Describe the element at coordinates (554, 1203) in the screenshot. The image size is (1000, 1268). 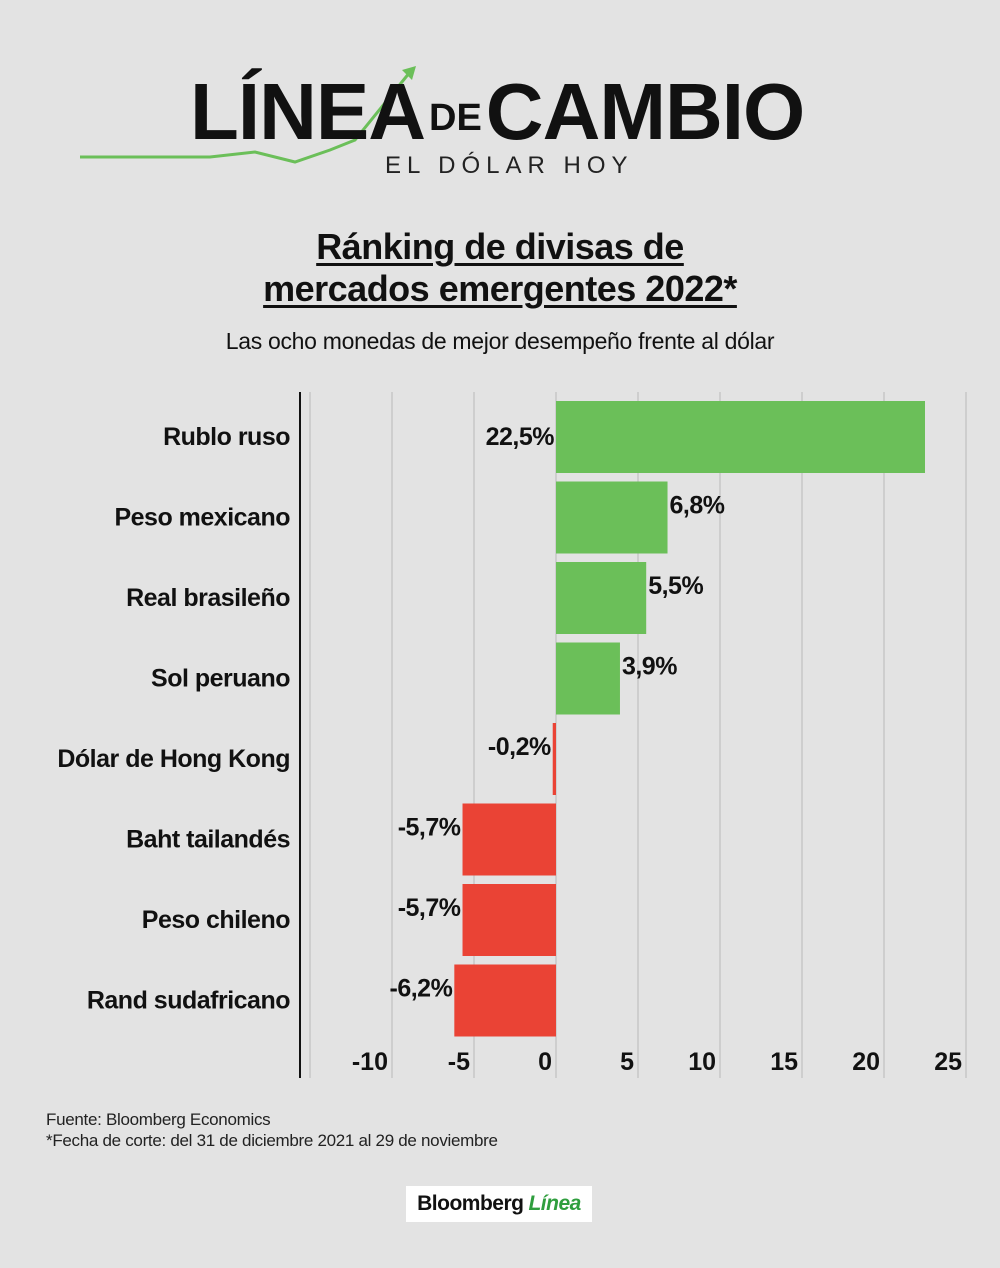
I see `logo-accent: Línea` at that location.